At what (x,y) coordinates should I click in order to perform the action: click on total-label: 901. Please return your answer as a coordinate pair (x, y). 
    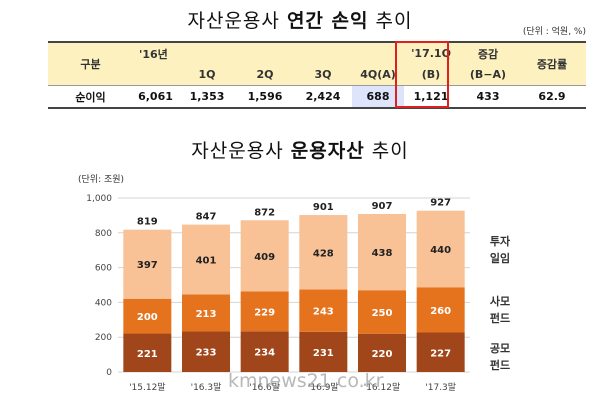
    Looking at the image, I should click on (323, 207).